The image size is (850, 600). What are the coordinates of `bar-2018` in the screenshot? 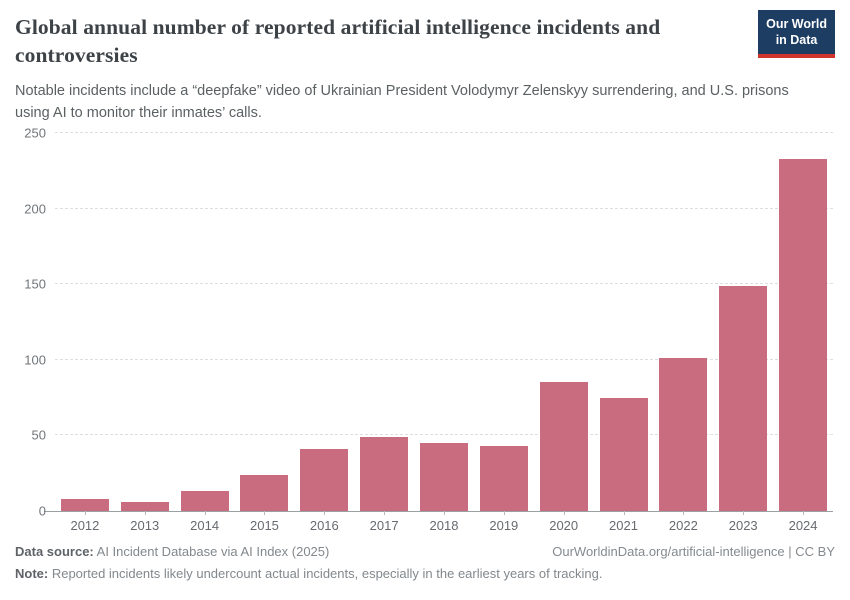 It's located at (443, 476).